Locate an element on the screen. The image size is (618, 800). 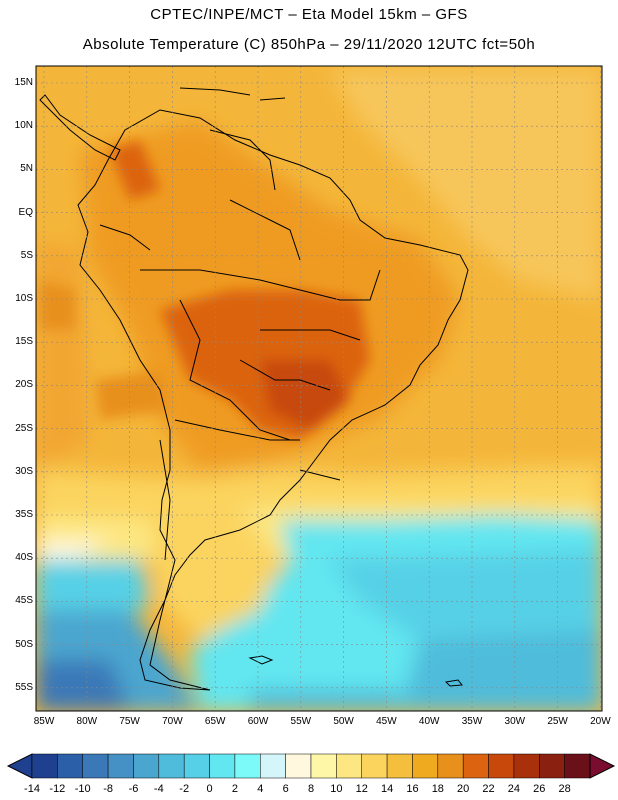
lat-label: 5S is located at coordinates (26, 255).